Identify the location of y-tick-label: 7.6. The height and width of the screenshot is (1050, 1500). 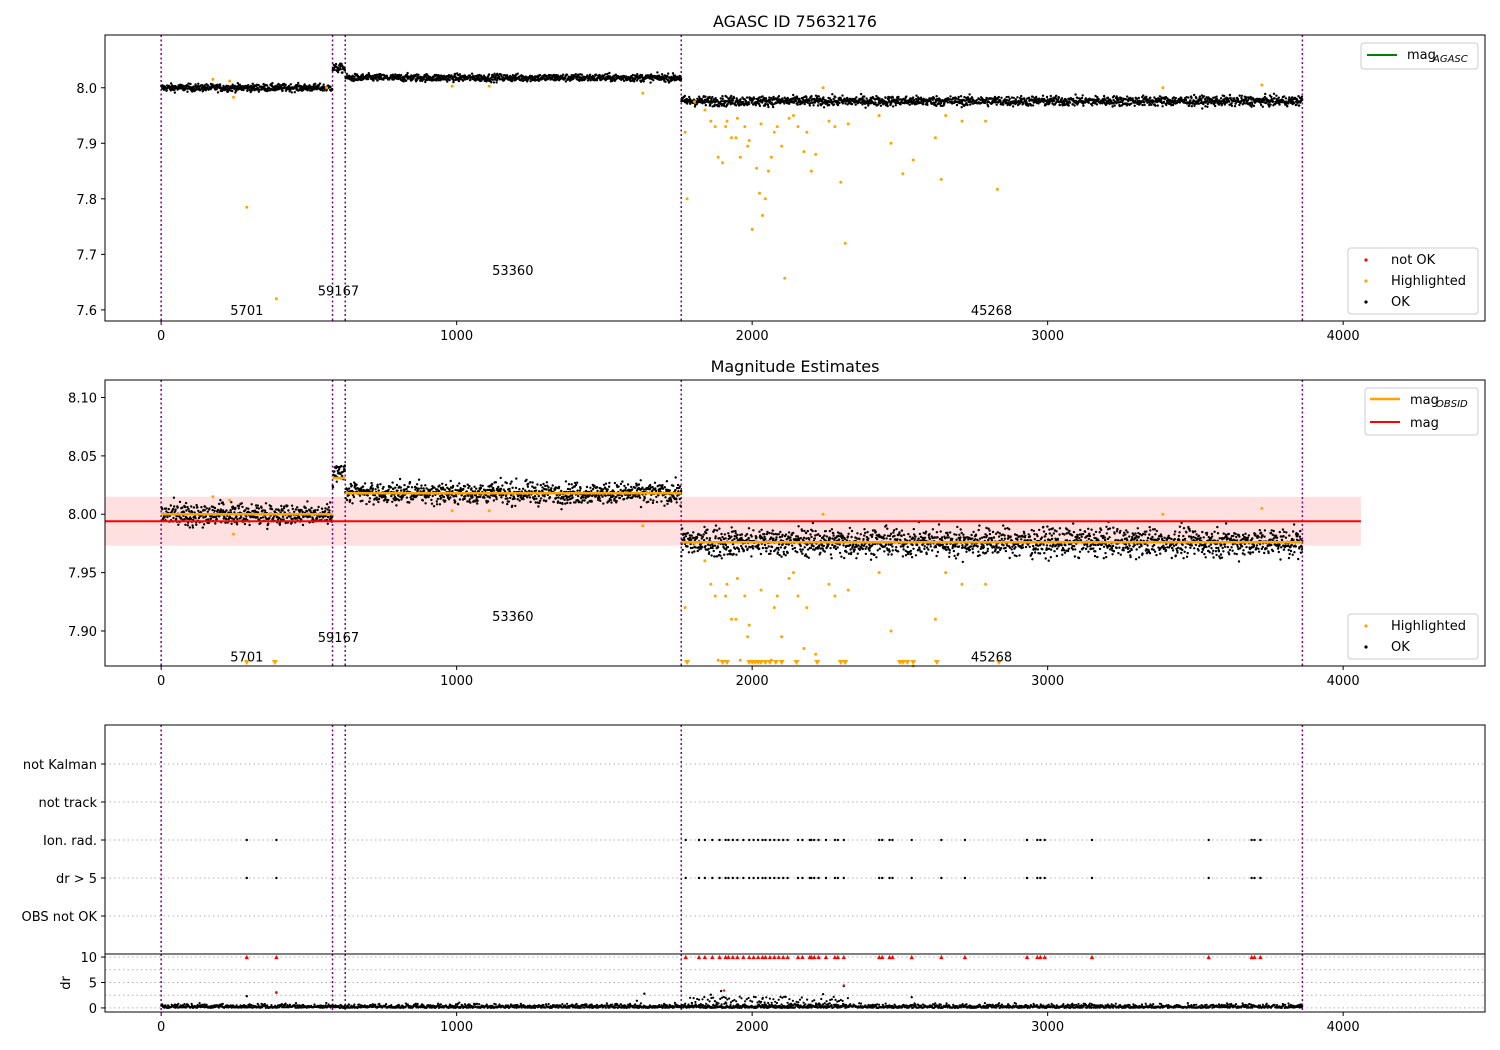
(86, 311).